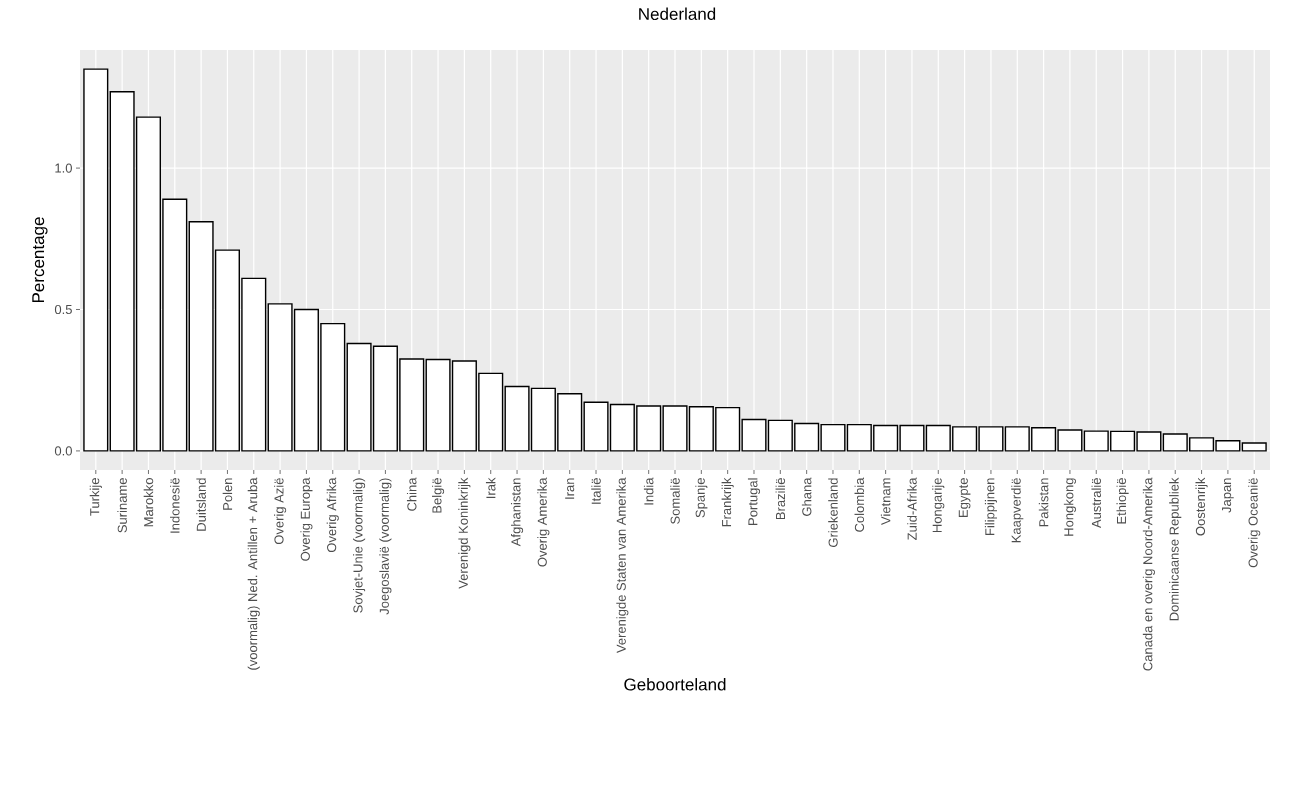 The width and height of the screenshot is (1289, 796). I want to click on y-axis-title: Percentage, so click(40, 260).